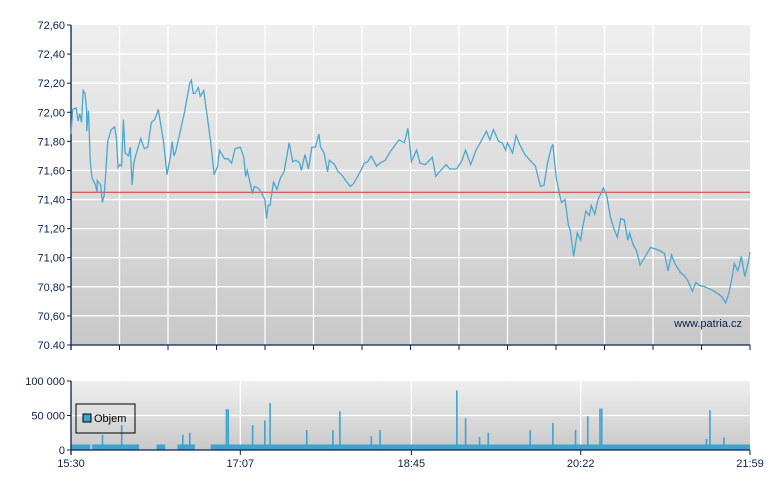 This screenshot has width=780, height=495. Describe the element at coordinates (51, 55) in the screenshot. I see `y-tick-label: 72,40` at that location.